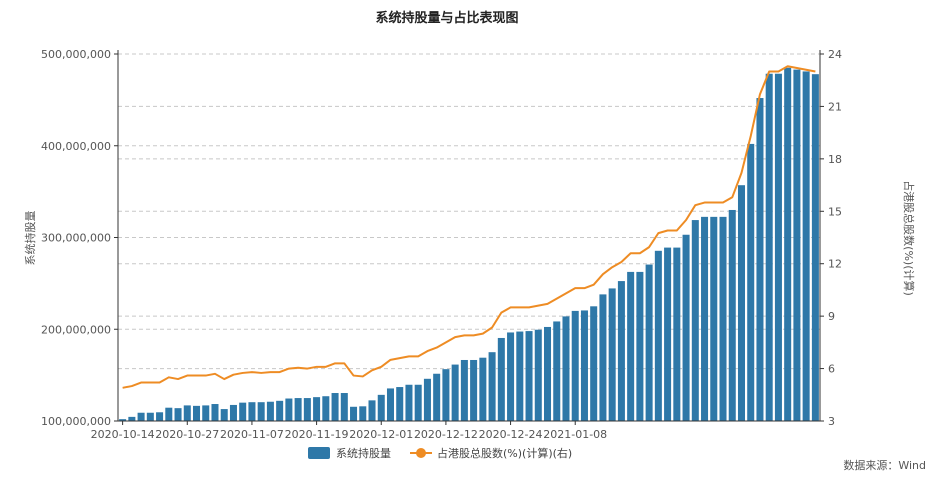  Describe the element at coordinates (76, 329) in the screenshot. I see `left-tick-label: 200,000,000` at that location.